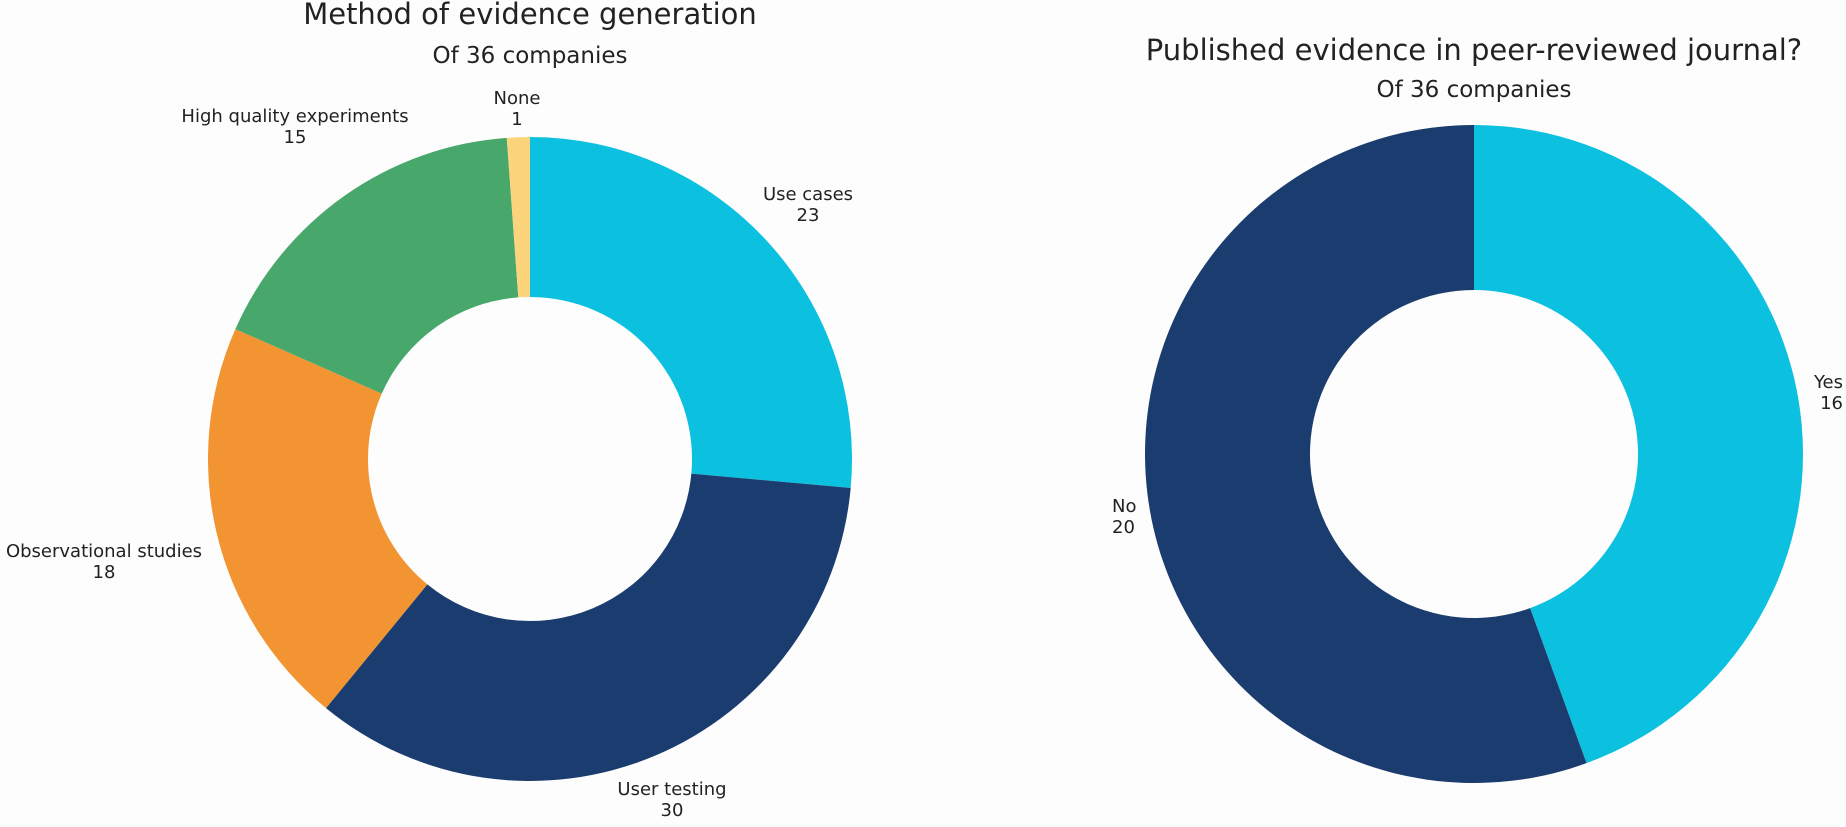 Image resolution: width=1846 pixels, height=827 pixels. Describe the element at coordinates (808, 205) in the screenshot. I see `slice-label-use-cases: Use cases 23` at that location.